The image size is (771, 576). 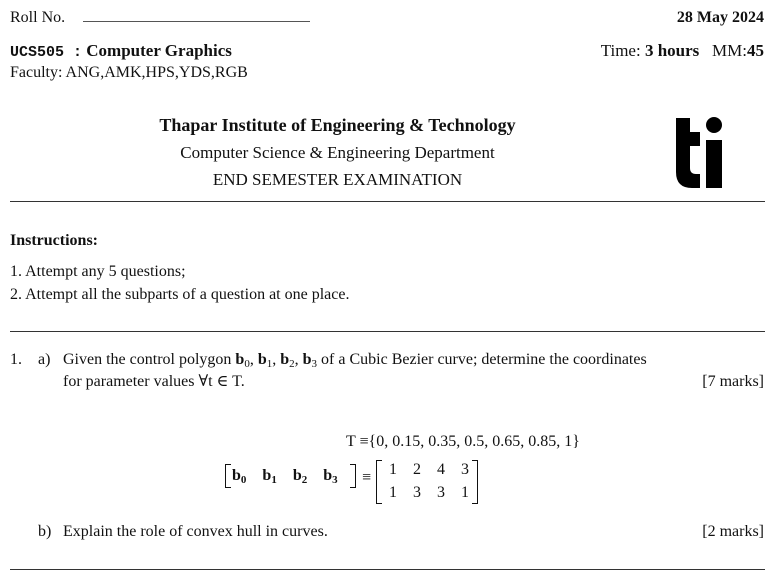 I want to click on lhs-bracket-right, so click(x=353, y=476).